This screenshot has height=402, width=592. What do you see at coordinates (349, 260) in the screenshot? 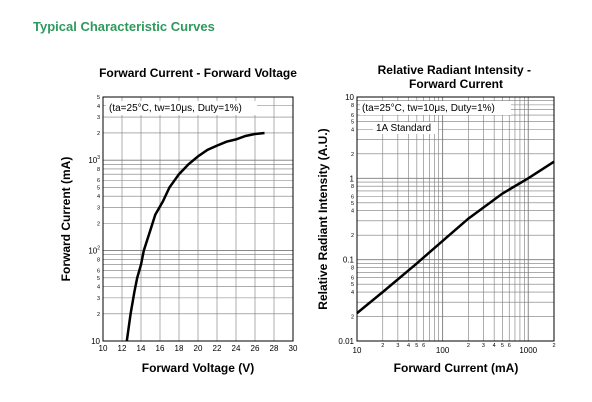
I see `chart2-ytick-label: 0.1` at bounding box center [349, 260].